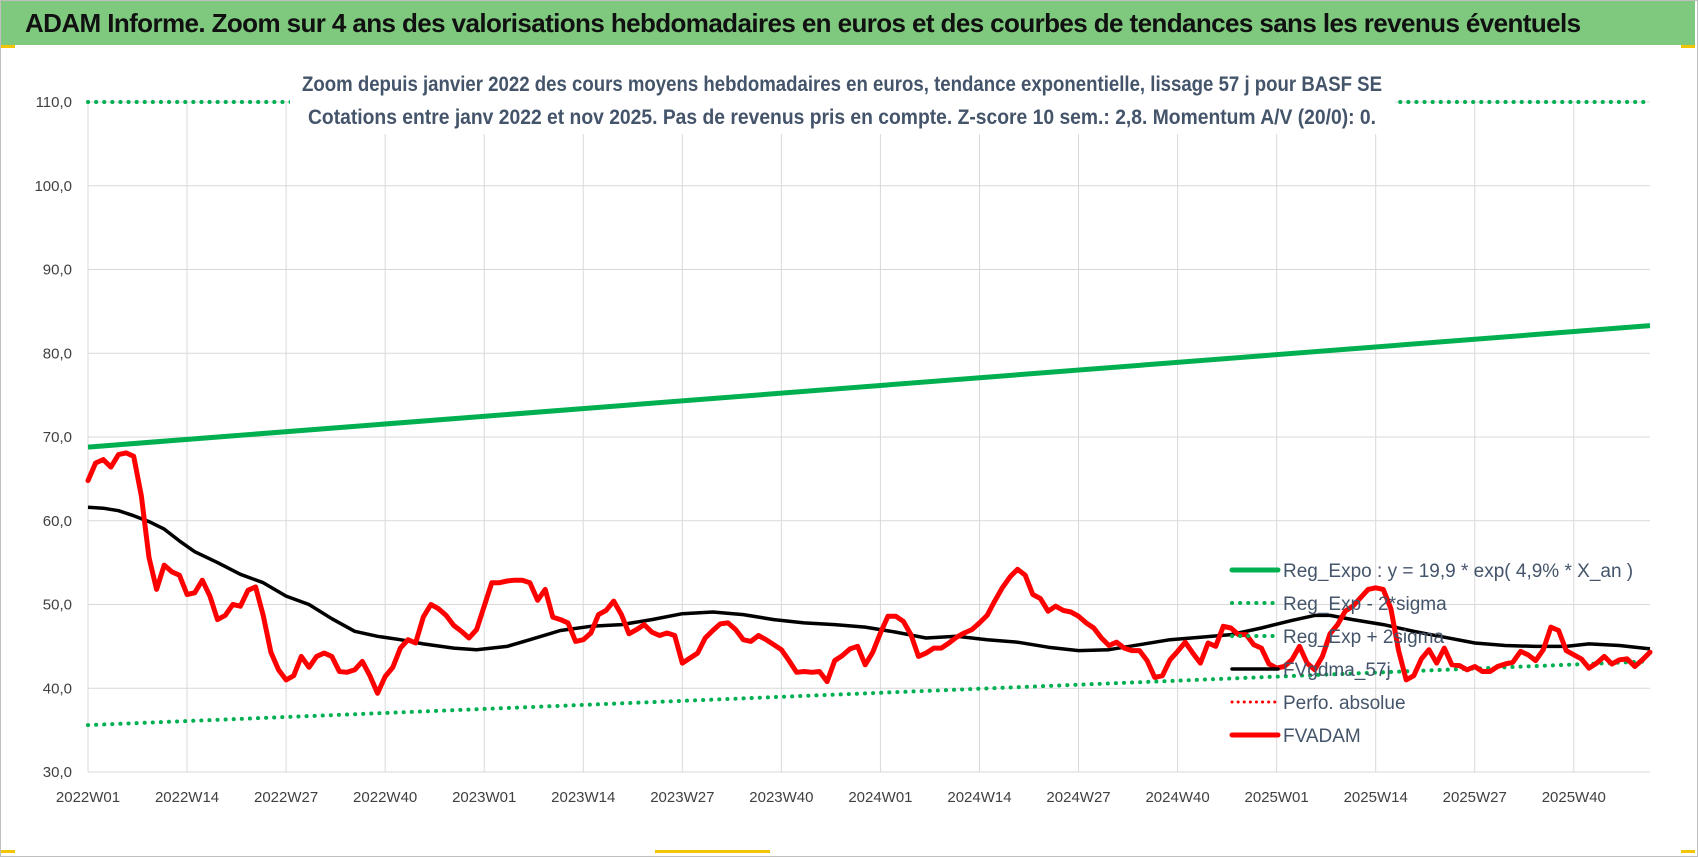 This screenshot has height=857, width=1698. I want to click on corner-mark-bottom-right, so click(1688, 851).